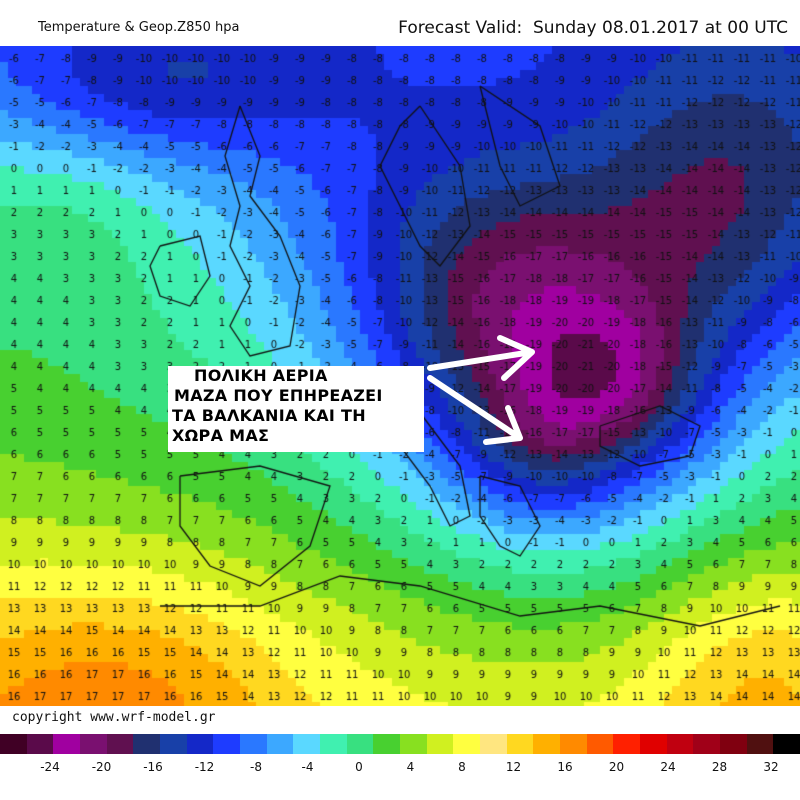  What do you see at coordinates (269, 415) in the screenshot?
I see `annotation-line-3: ΤΑ ΒΑΛΚΑΝΙΑ ΚΑΙ ΤΗ` at bounding box center [269, 415].